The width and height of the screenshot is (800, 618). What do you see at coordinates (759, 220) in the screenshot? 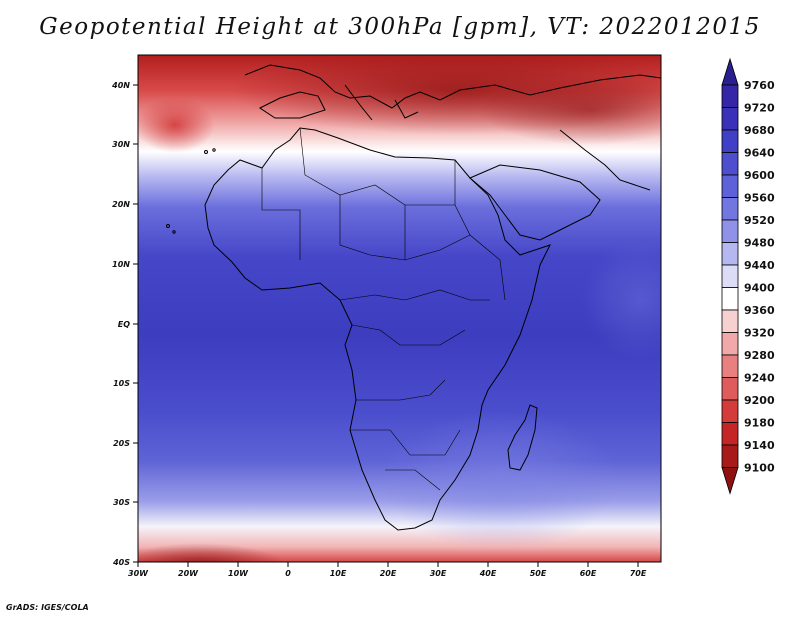
I see `colorbar-label: 9520` at bounding box center [759, 220].